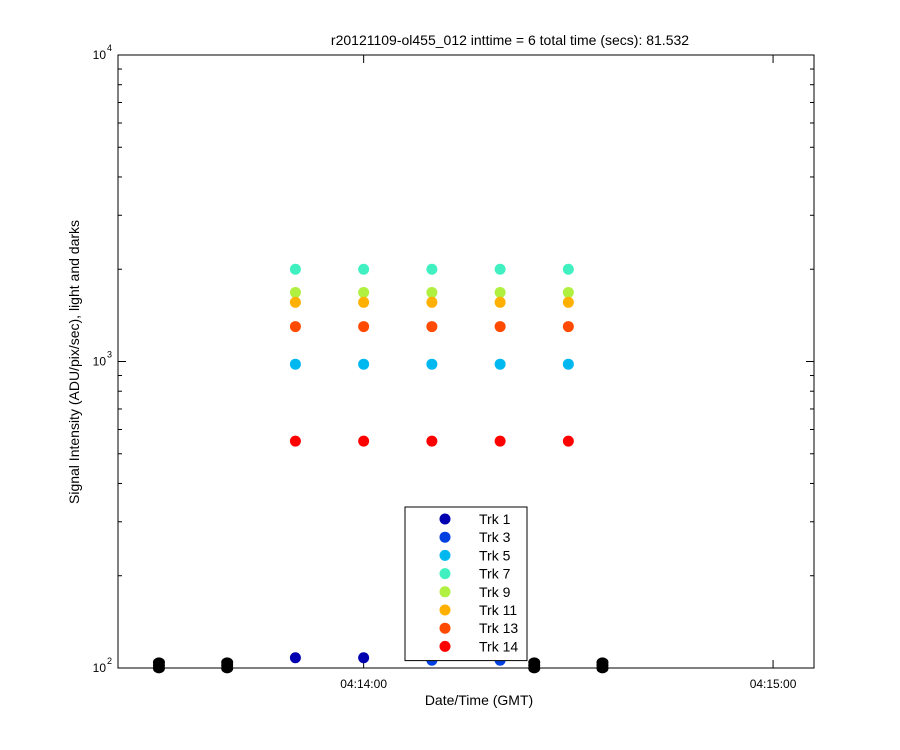 The width and height of the screenshot is (900, 750). Describe the element at coordinates (109, 661) in the screenshot. I see `y-tick-exponent: 2` at that location.